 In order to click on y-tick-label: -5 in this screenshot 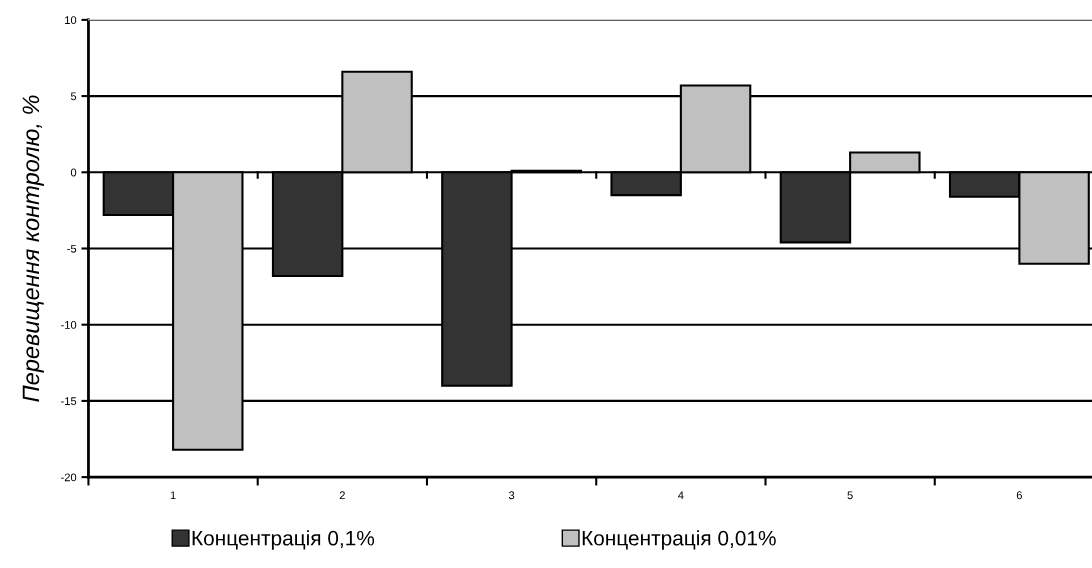, I will do `click(72, 248)`.